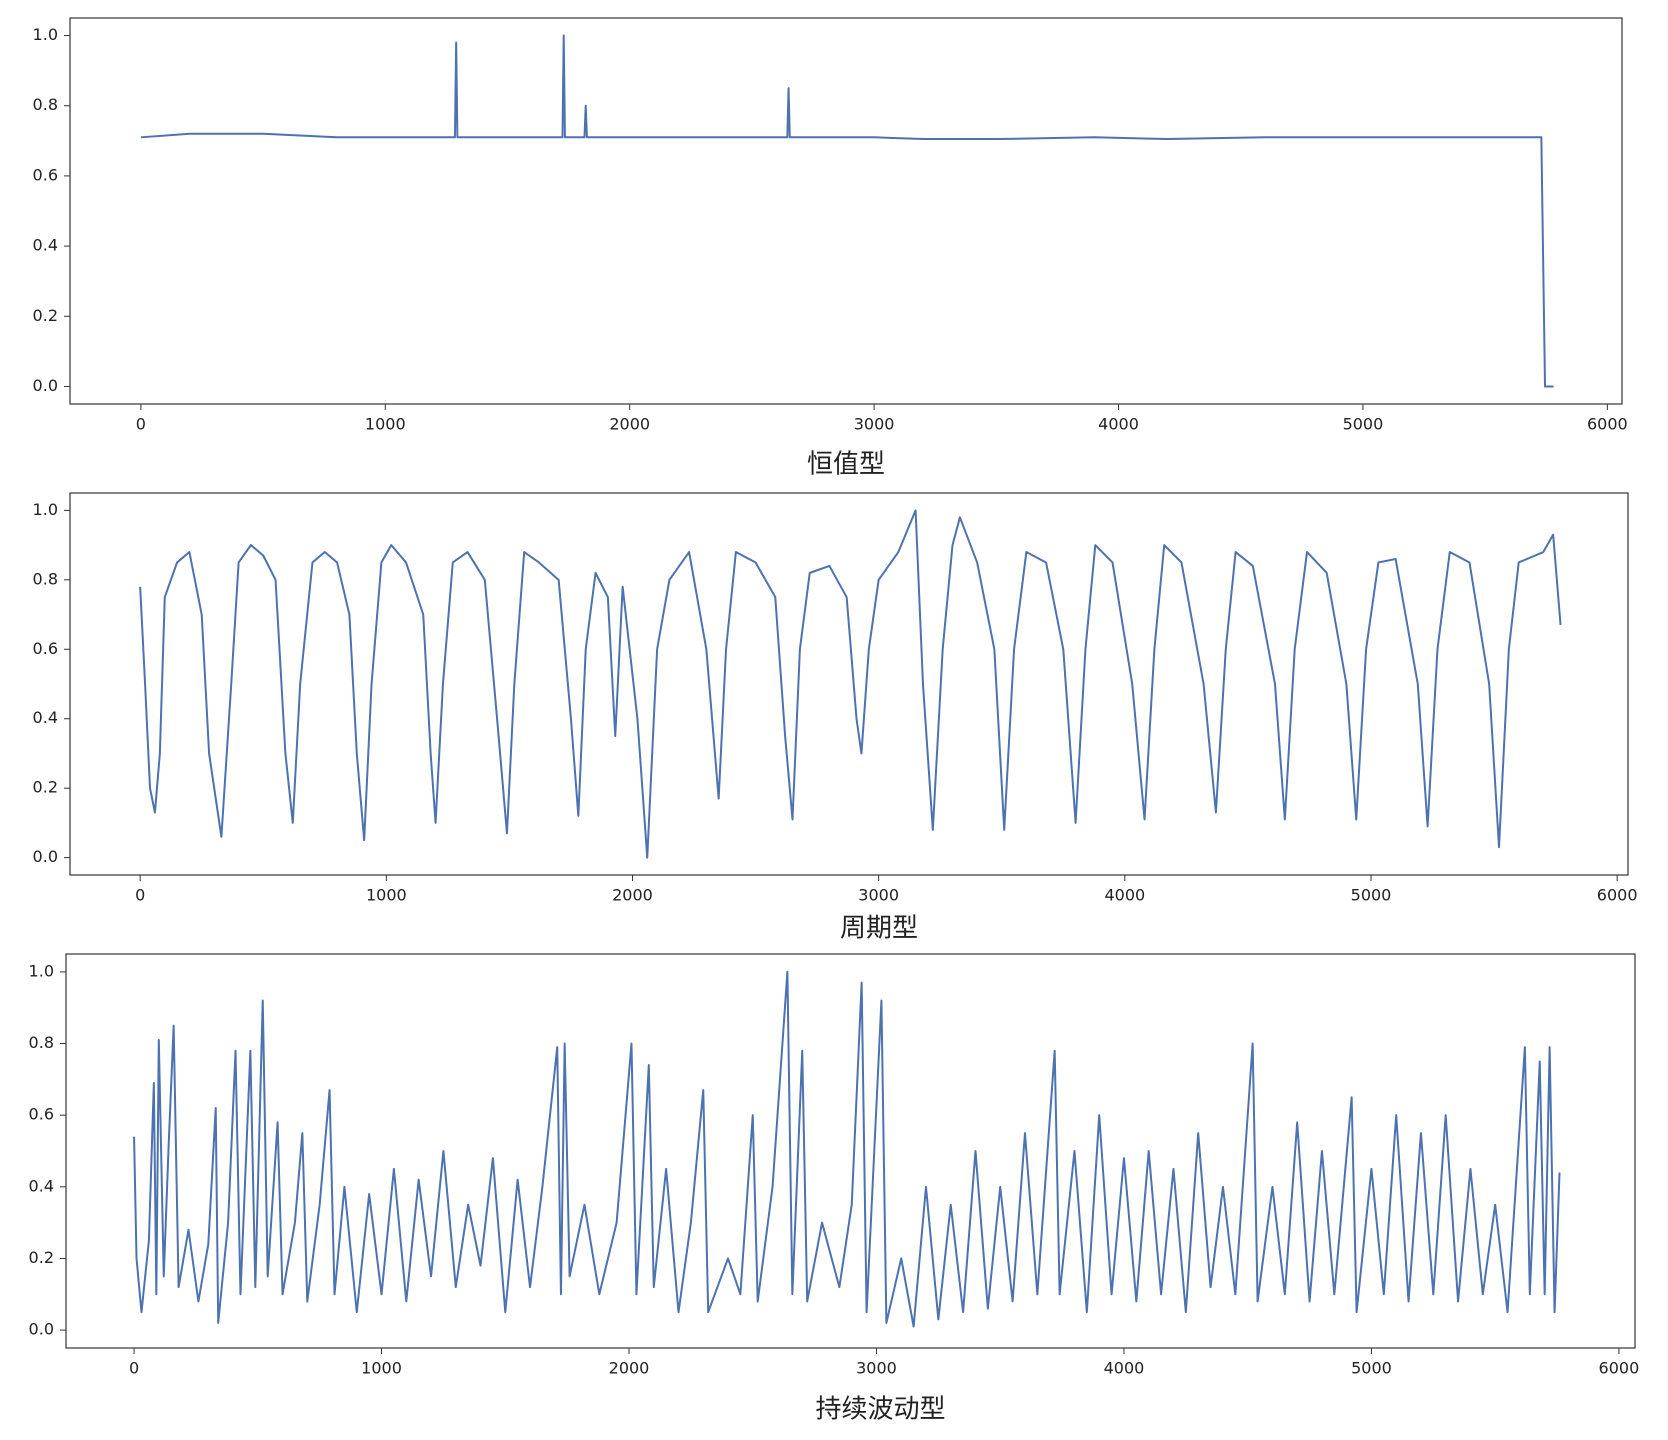  I want to click on x-axis-label: 恒值型, so click(846, 465).